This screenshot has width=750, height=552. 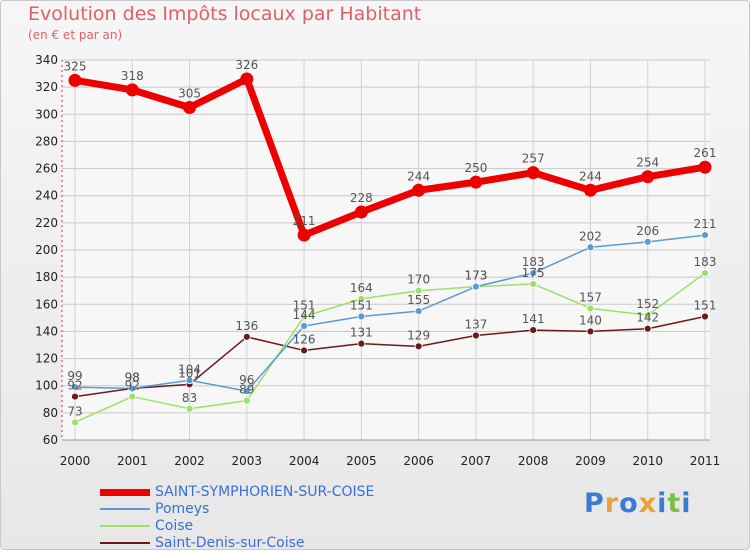 I want to click on data-label-2: 173, so click(x=475, y=276).